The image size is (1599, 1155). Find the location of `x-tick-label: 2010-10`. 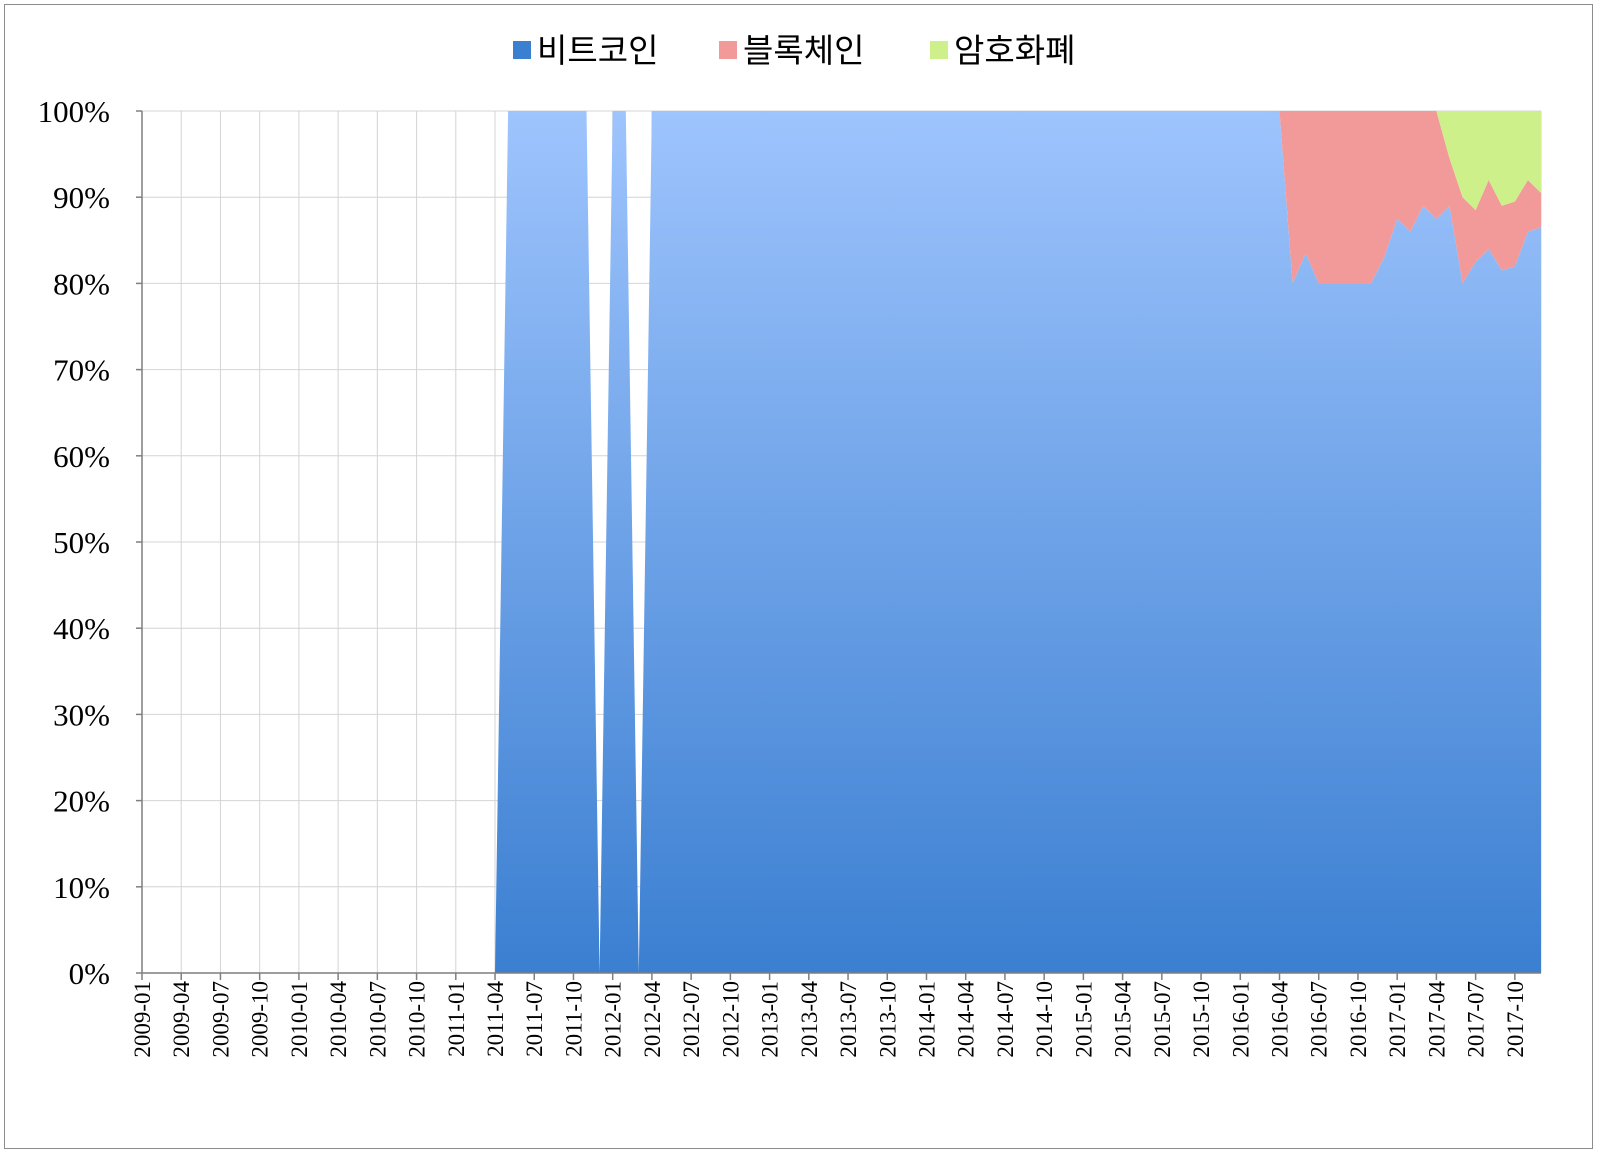

x-tick-label: 2010-10 is located at coordinates (417, 1019).